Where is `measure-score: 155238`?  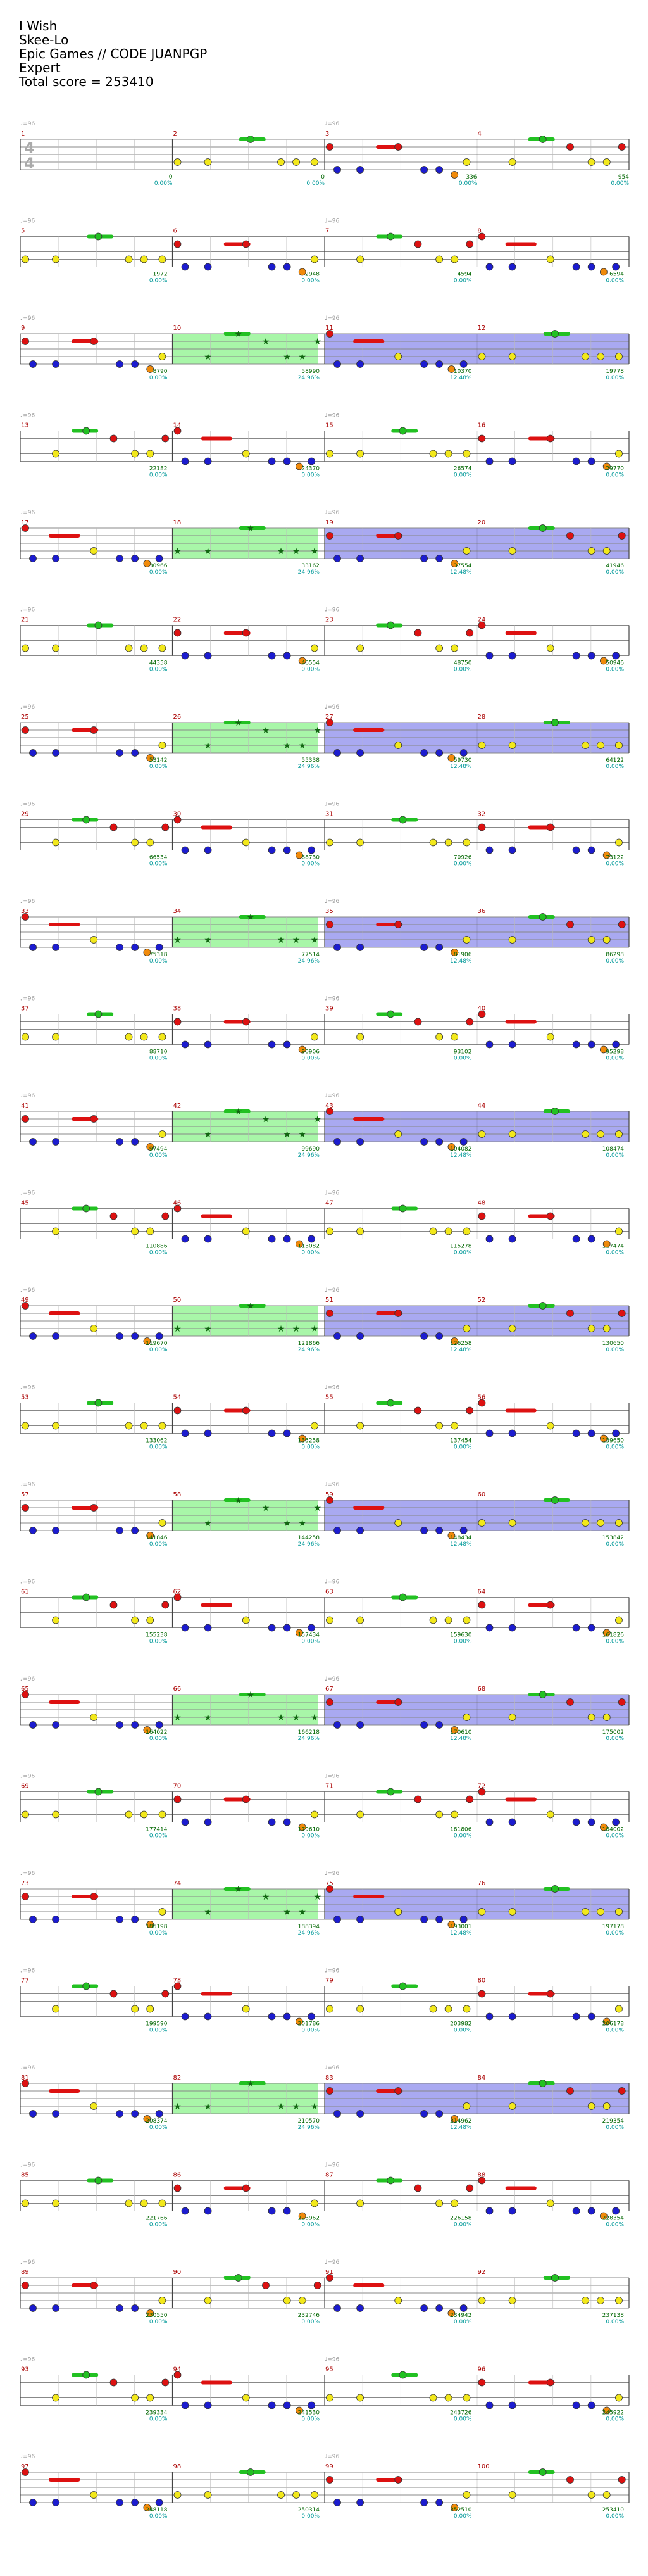 measure-score: 155238 is located at coordinates (157, 1635).